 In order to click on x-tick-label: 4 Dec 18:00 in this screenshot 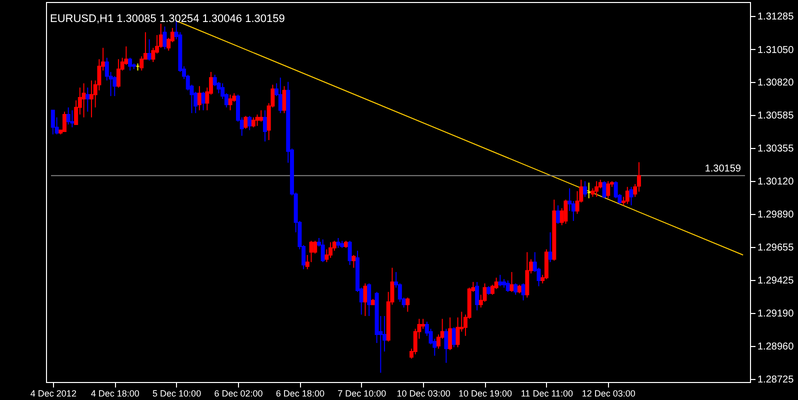, I will do `click(115, 393)`.